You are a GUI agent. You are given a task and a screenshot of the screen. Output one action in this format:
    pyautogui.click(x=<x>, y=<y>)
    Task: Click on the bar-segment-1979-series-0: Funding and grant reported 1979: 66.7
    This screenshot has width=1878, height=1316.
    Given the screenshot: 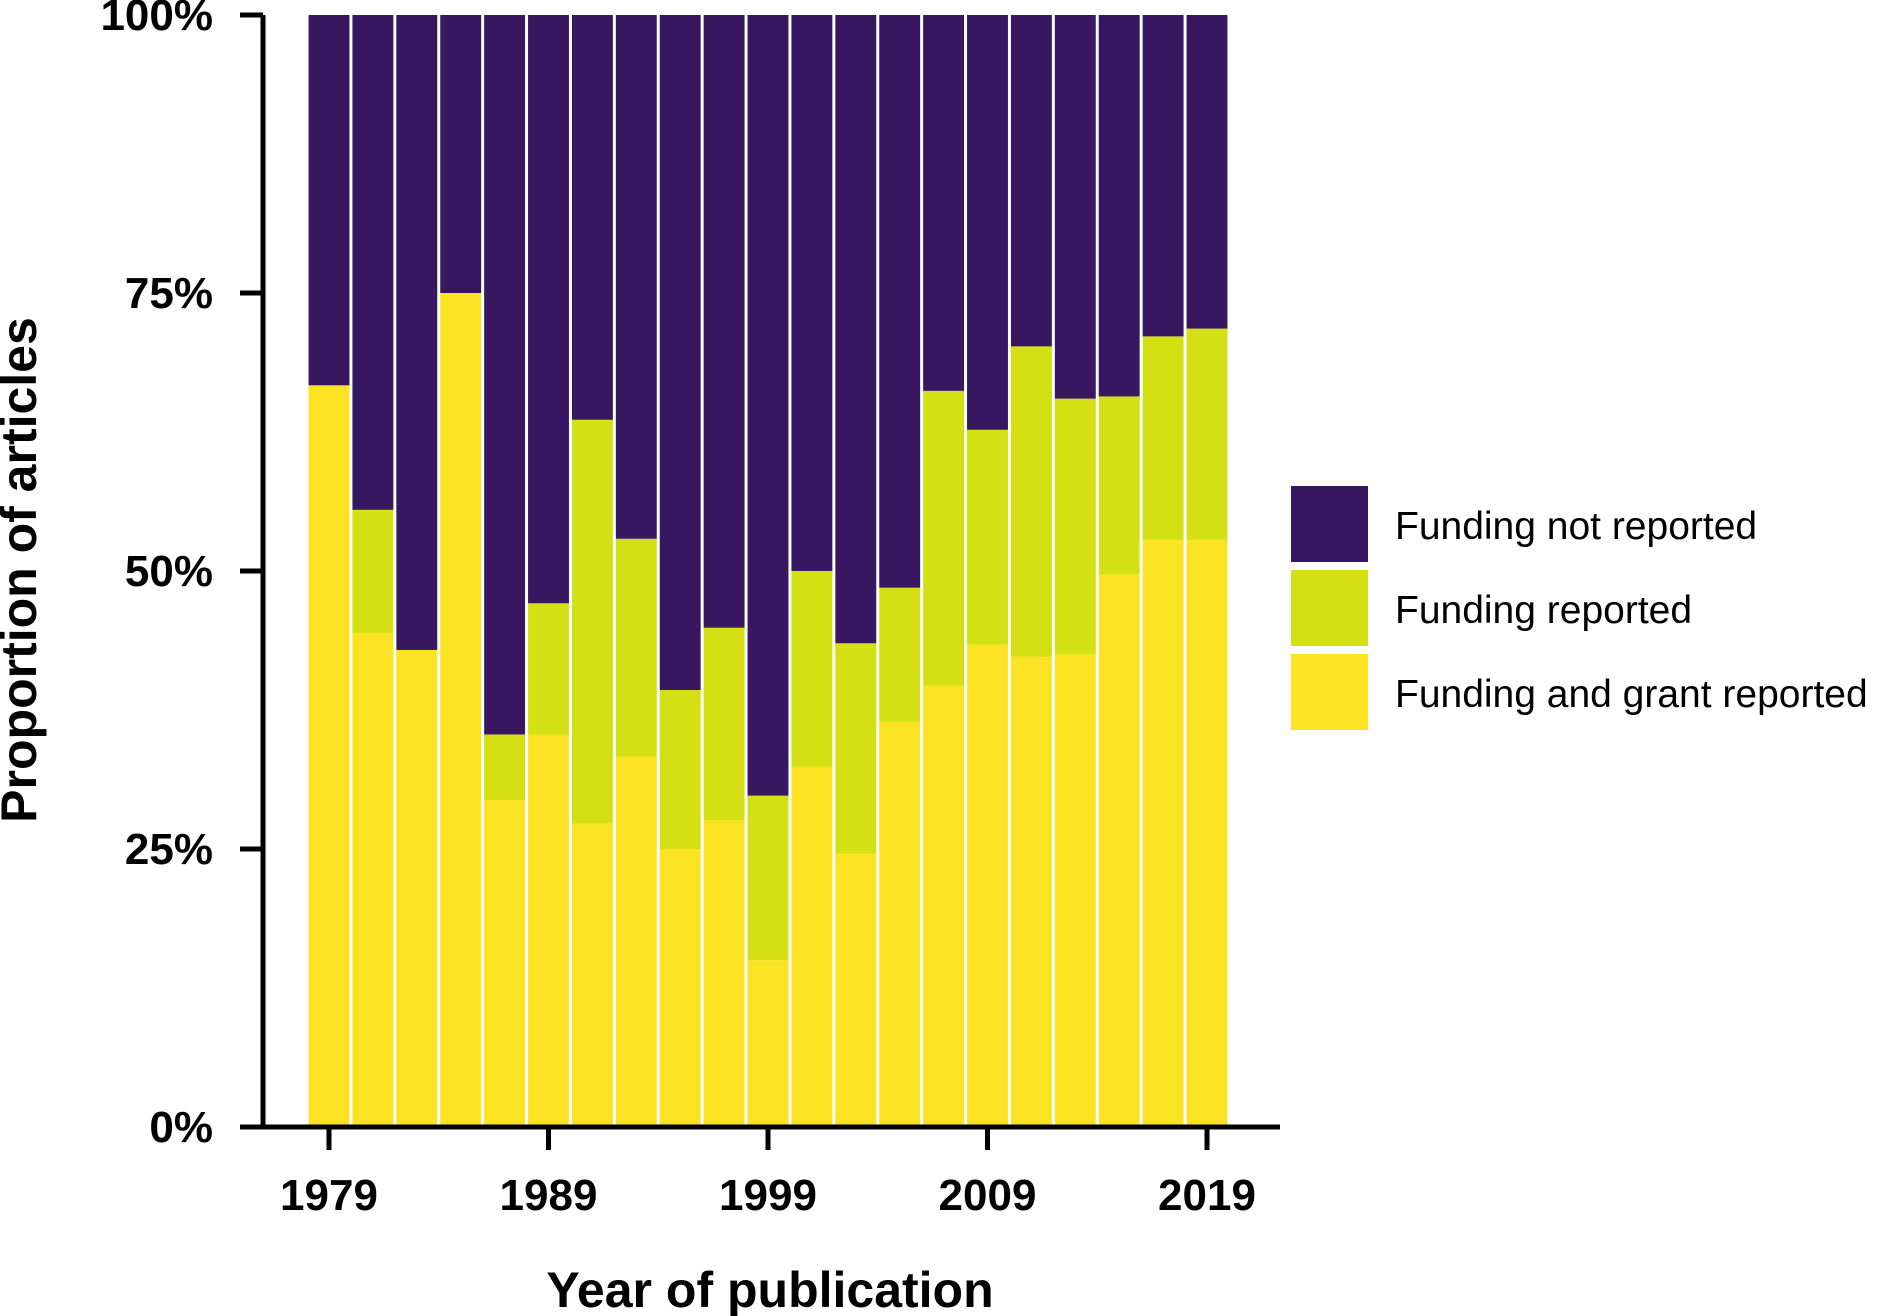 What is the action you would take?
    pyautogui.click(x=329, y=756)
    